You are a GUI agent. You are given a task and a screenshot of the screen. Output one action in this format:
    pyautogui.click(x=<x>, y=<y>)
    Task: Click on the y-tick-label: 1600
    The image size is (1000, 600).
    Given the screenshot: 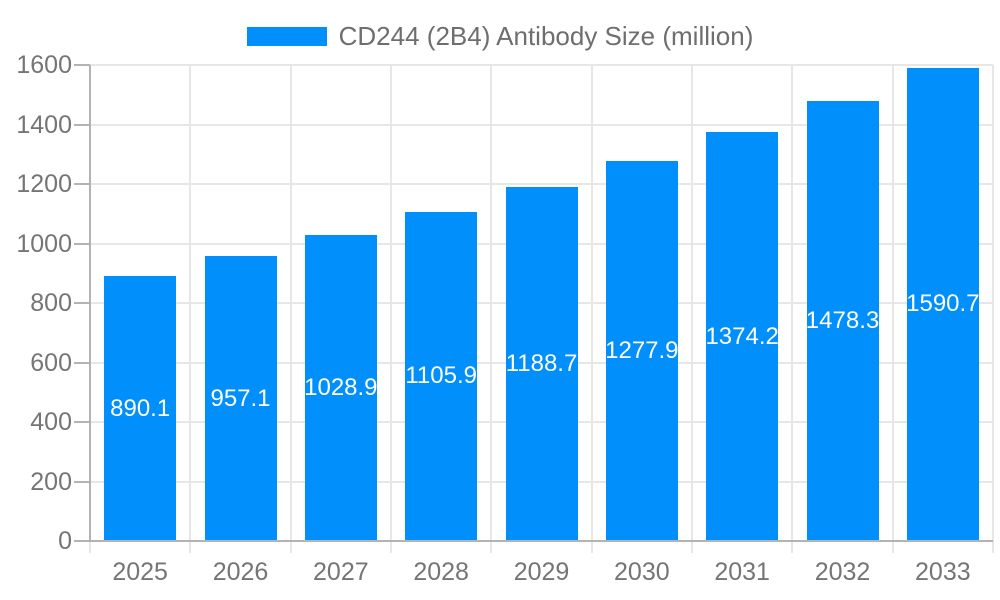 What is the action you would take?
    pyautogui.click(x=44, y=65)
    